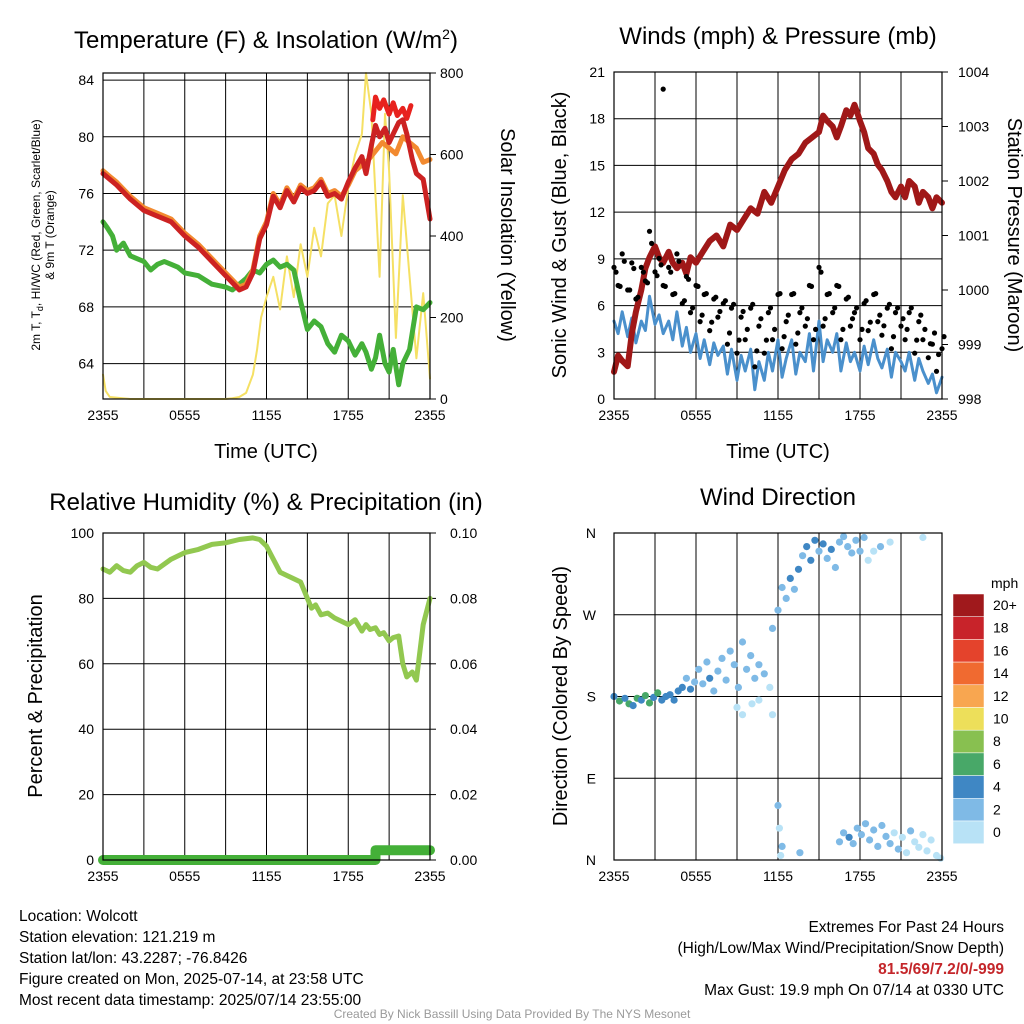  What do you see at coordinates (50, 235) in the screenshot?
I see `temperature-ylabel-line2: & 9m T (Orange)` at bounding box center [50, 235].